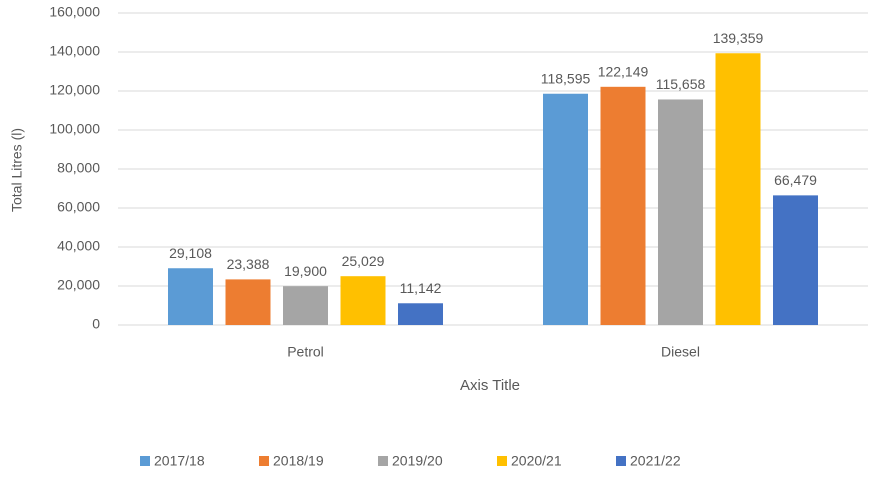 The height and width of the screenshot is (494, 871). I want to click on y-tick-label: 60,000, so click(78, 207).